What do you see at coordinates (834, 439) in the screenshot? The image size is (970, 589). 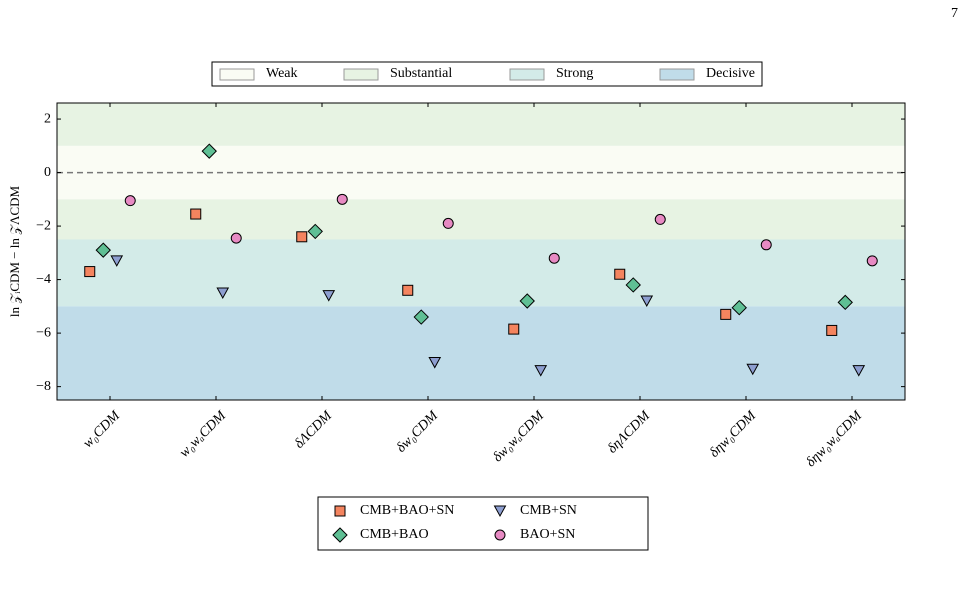 I see `x-tick-label: δηw₀wₐCDM` at bounding box center [834, 439].